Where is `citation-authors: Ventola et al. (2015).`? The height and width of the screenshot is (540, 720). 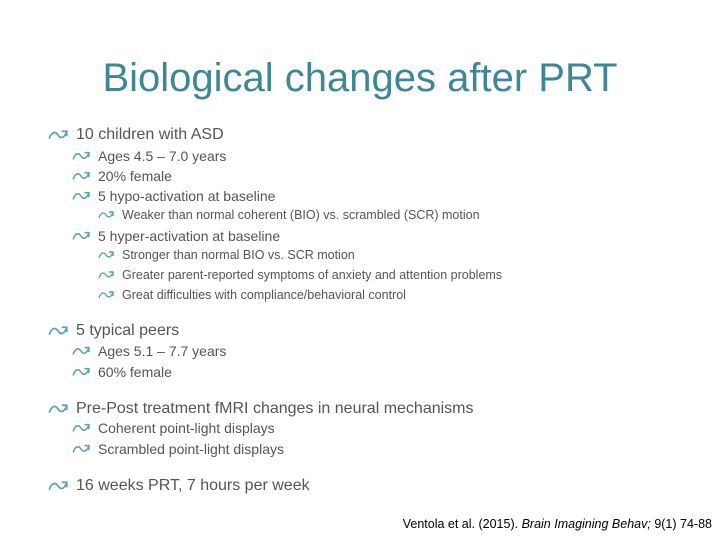
citation-authors: Ventola et al. (2015). is located at coordinates (460, 524).